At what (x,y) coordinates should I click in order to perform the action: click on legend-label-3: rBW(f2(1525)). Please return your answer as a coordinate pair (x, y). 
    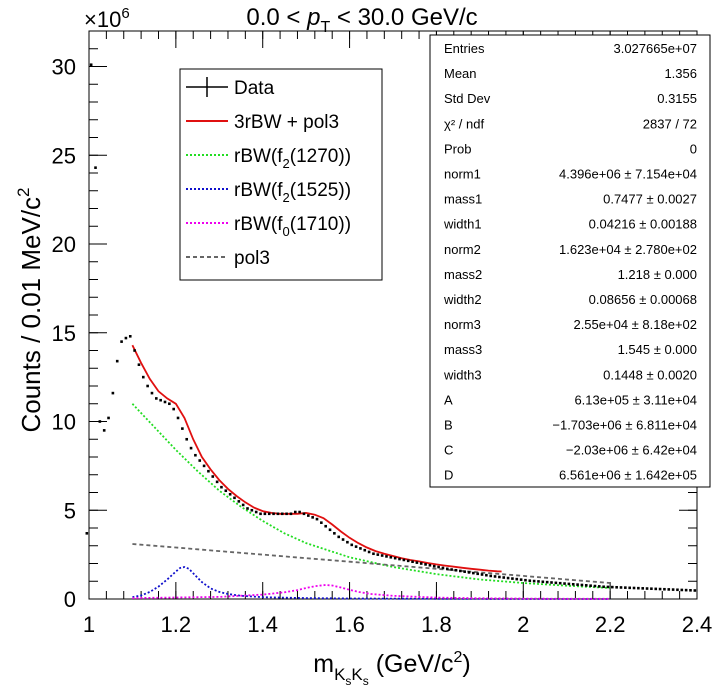
    Looking at the image, I should click on (292, 192).